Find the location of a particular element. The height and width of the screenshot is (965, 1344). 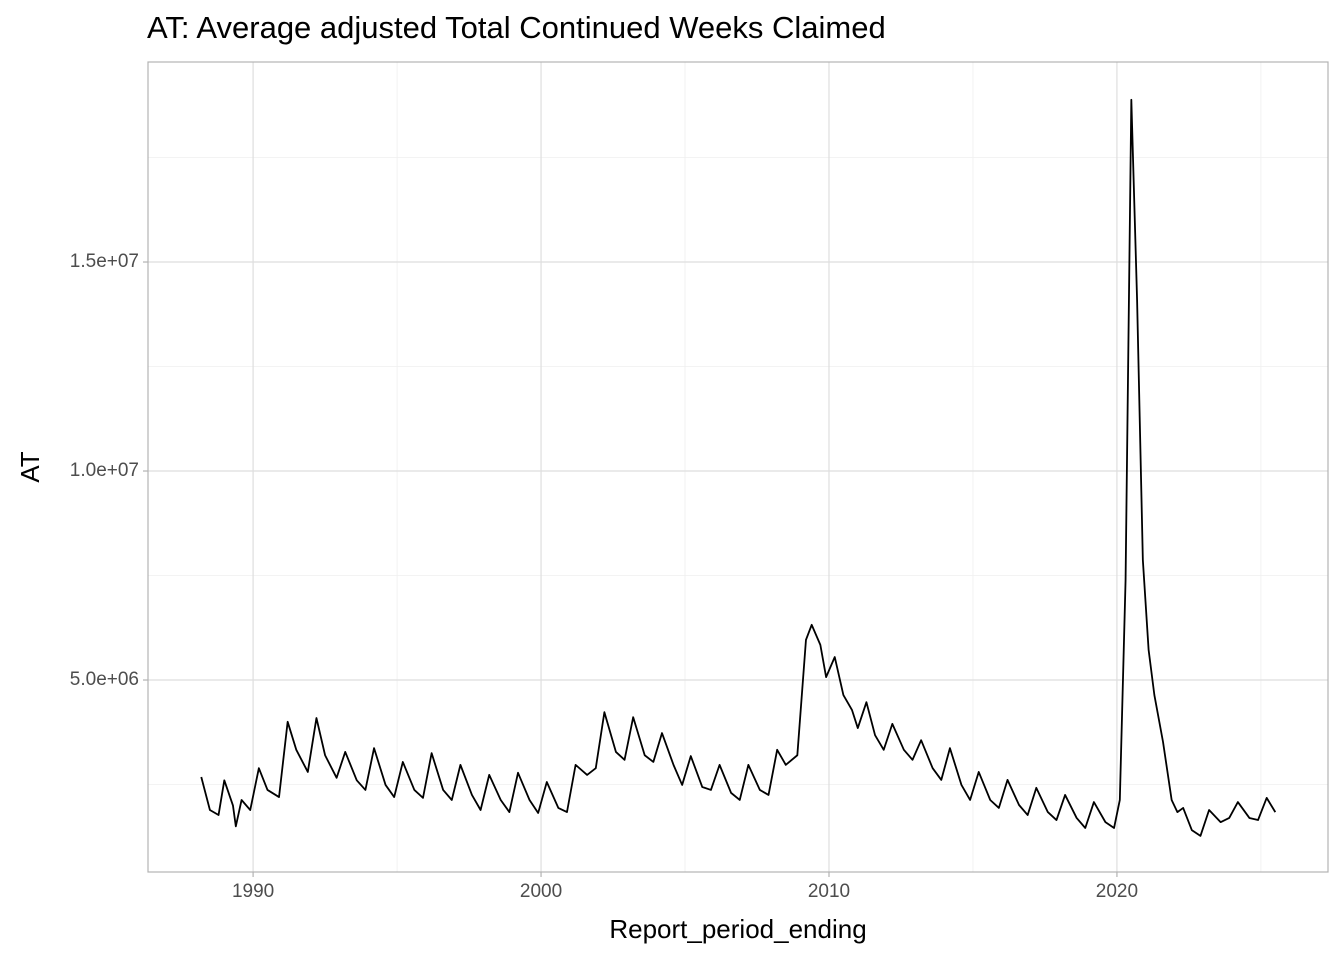

x-tick-label: 2010 is located at coordinates (829, 891).